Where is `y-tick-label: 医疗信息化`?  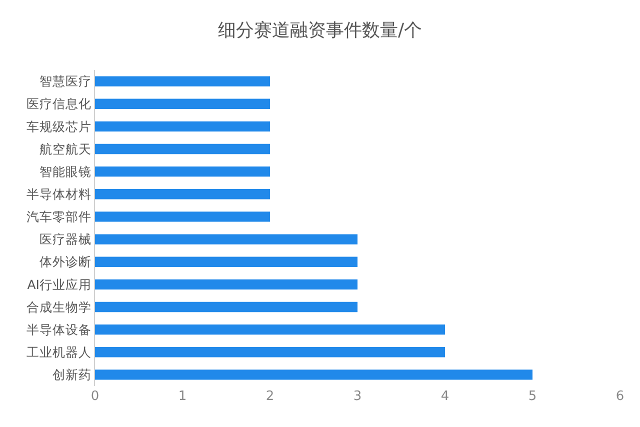
y-tick-label: 医疗信息化 is located at coordinates (59, 104).